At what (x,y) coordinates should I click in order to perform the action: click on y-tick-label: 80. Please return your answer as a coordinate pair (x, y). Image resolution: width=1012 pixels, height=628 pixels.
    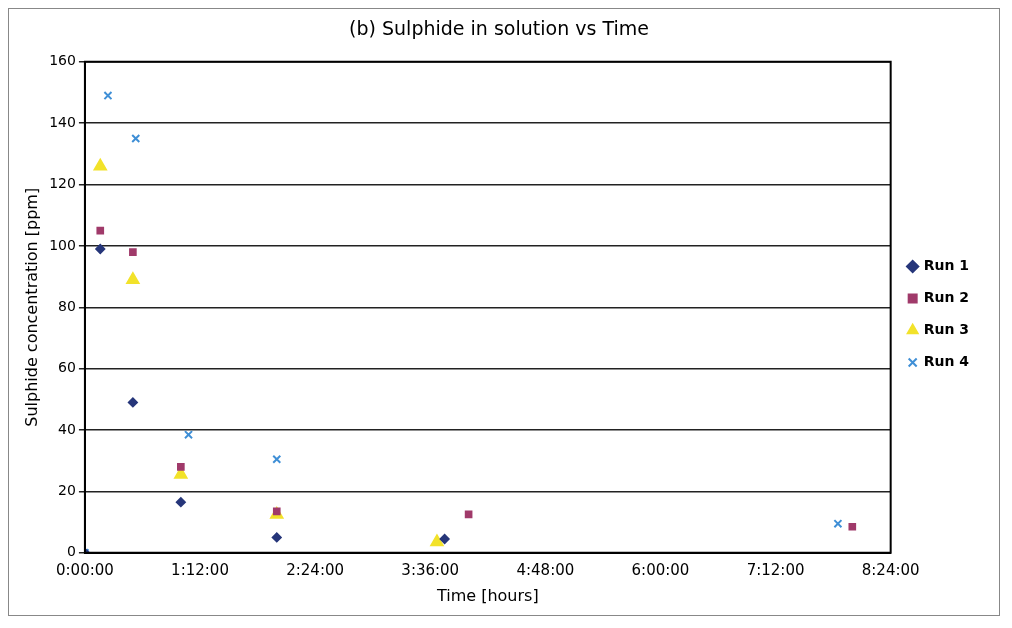
    Looking at the image, I should click on (67, 305).